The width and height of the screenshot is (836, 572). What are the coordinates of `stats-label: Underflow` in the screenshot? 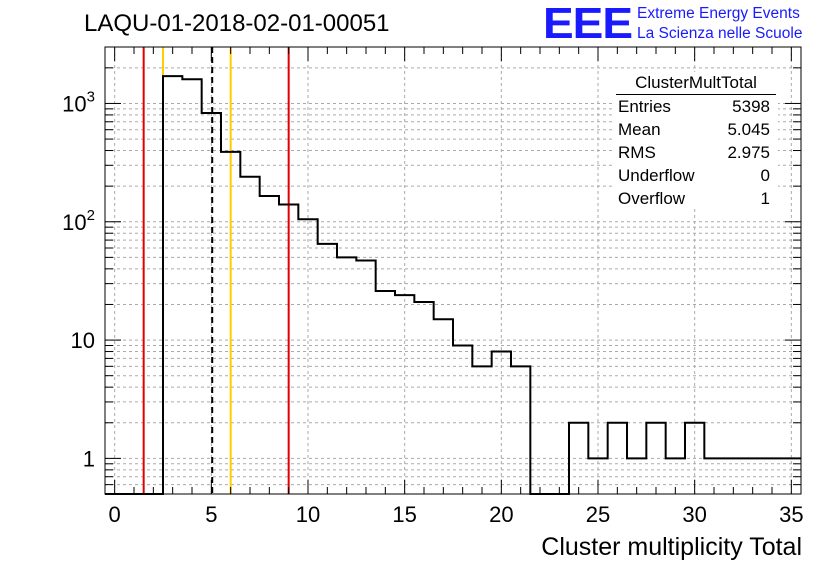 It's located at (656, 175).